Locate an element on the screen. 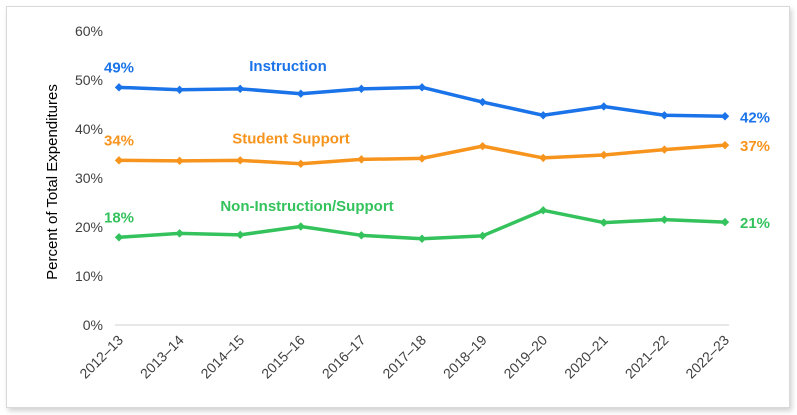 This screenshot has width=797, height=415. series-2: Non-Instruction/Support 18% 21% is located at coordinates (437, 220).